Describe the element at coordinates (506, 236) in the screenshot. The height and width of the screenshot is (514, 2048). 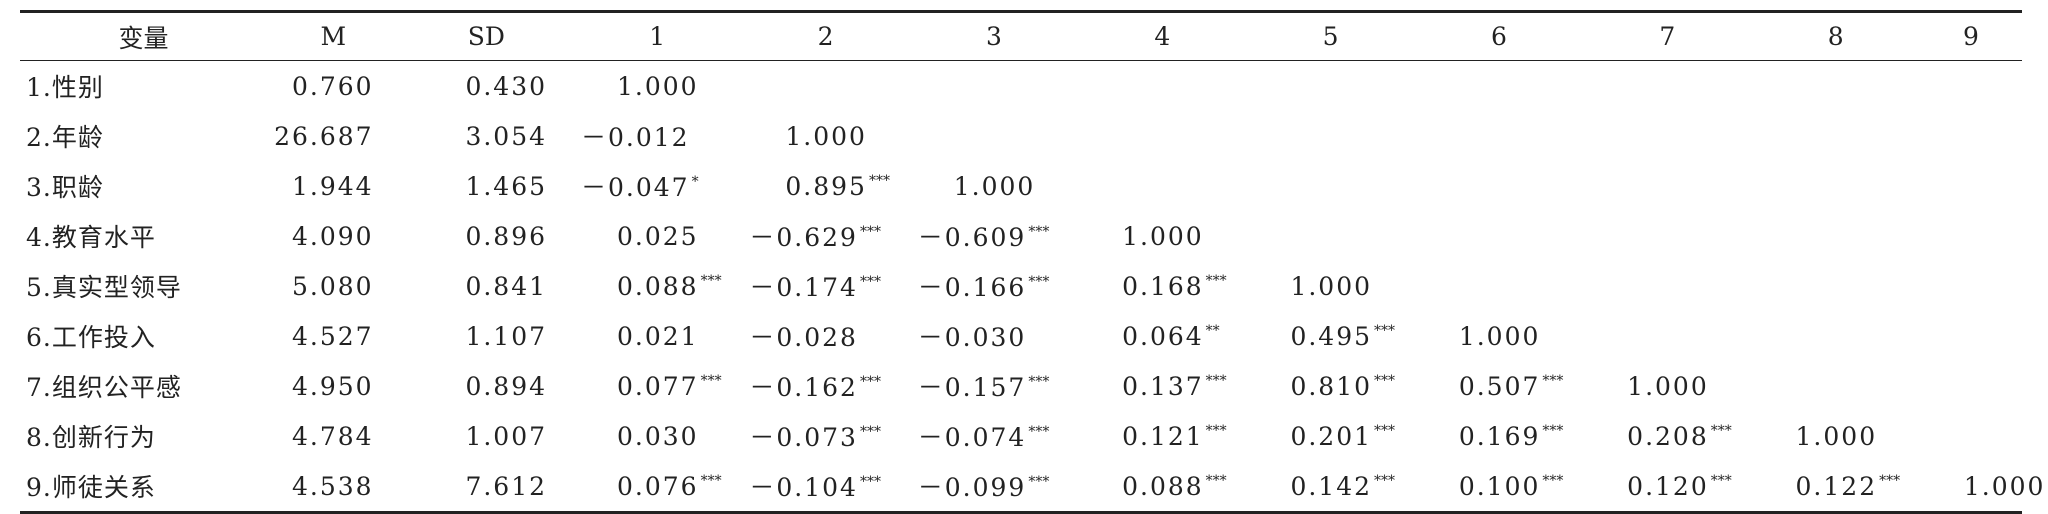
I see `sd-cell: 0.896` at that location.